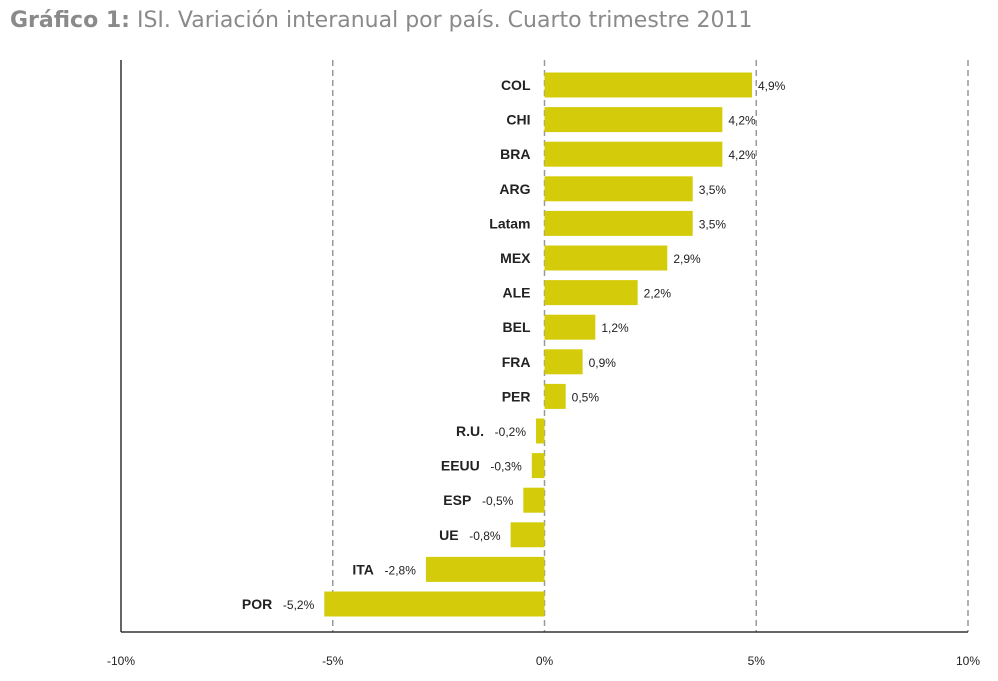 This screenshot has height=681, width=998. I want to click on category-label-EEUU: EEUU, so click(460, 466).